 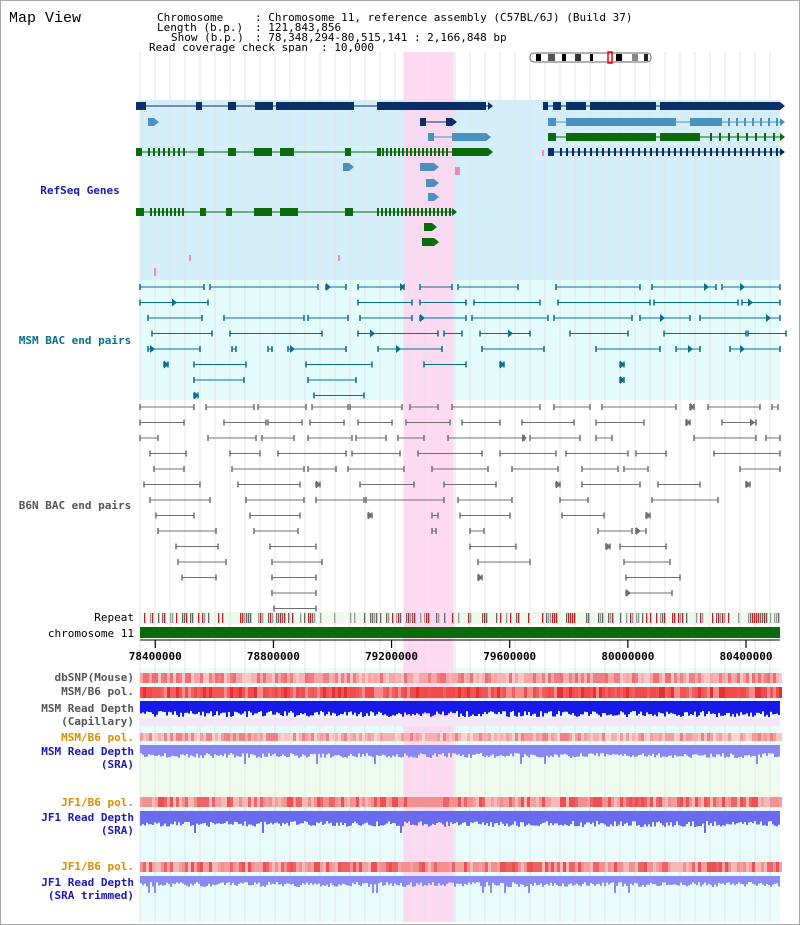 What do you see at coordinates (298, 27) in the screenshot?
I see `header-length-value: : 121,843,856` at bounding box center [298, 27].